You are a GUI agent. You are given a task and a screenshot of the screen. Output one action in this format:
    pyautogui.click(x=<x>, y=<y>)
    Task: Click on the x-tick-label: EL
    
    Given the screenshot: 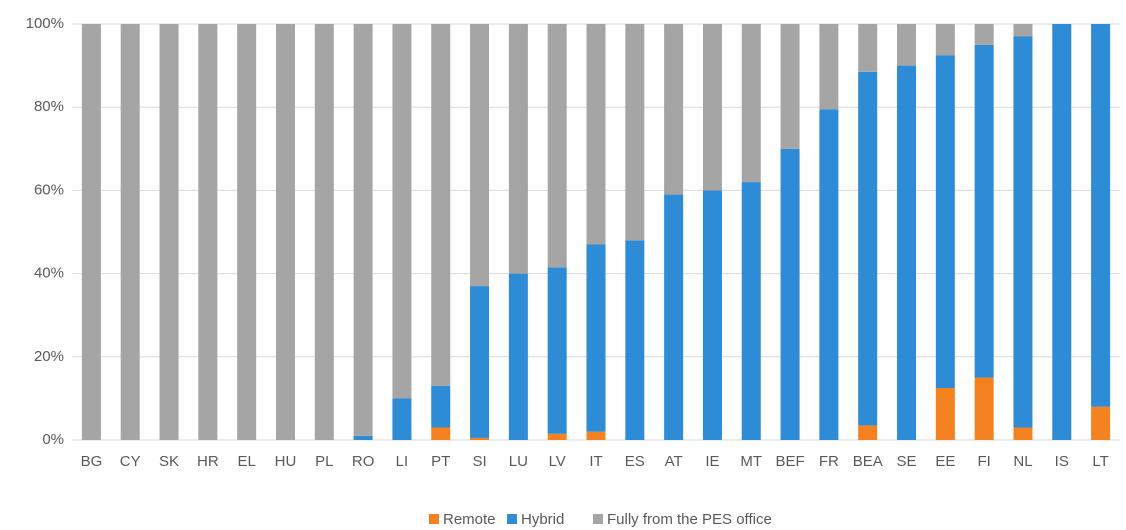 What is the action you would take?
    pyautogui.click(x=246, y=461)
    